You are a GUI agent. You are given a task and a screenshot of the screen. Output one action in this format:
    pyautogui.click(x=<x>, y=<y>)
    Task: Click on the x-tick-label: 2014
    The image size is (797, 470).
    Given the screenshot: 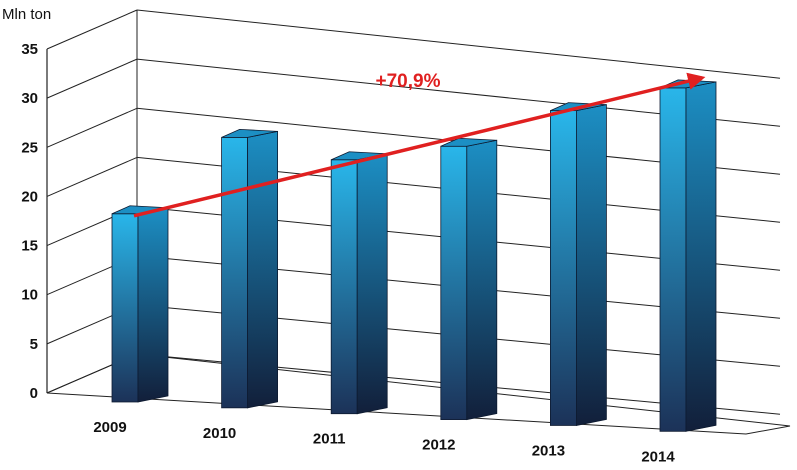 What is the action you would take?
    pyautogui.click(x=658, y=456)
    